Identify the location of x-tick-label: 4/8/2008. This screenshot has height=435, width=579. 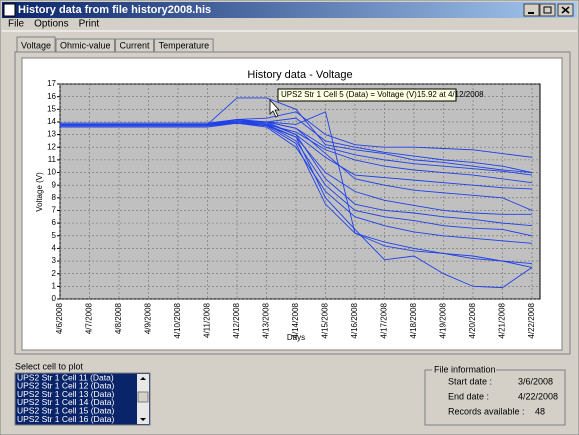
(118, 318).